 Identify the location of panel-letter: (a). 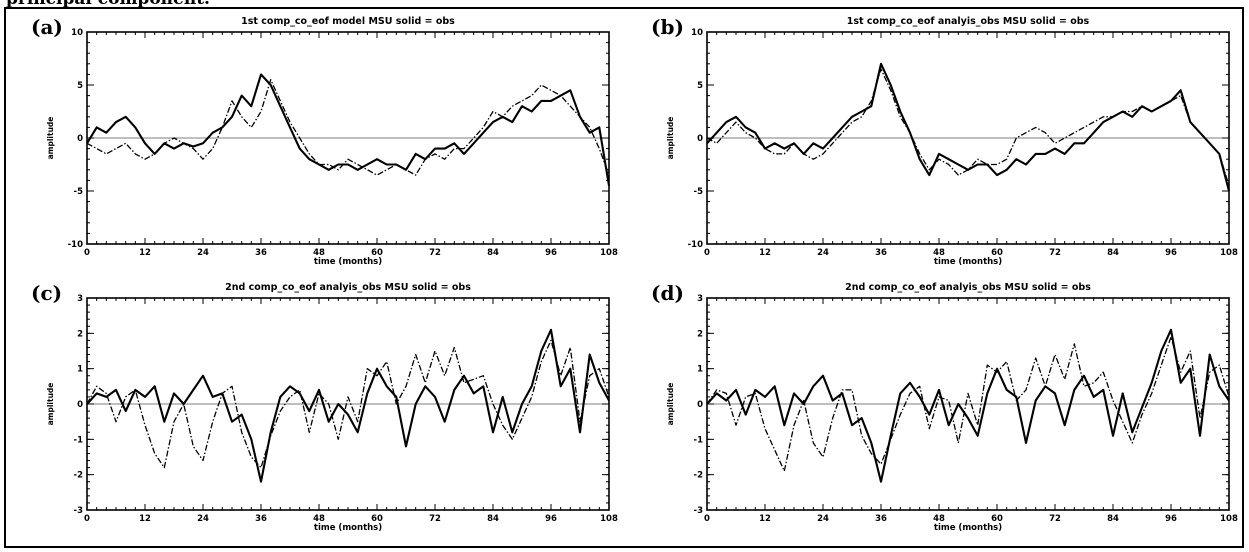
(47, 27).